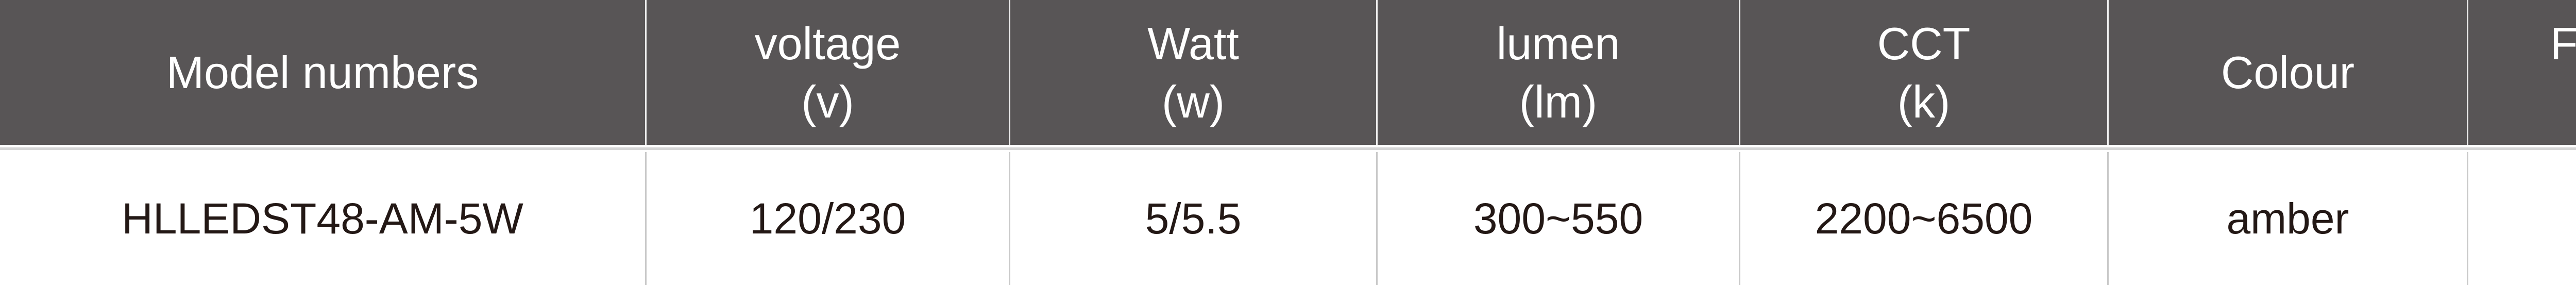 The image size is (2576, 285). I want to click on cell-lumen: 300~550, so click(1557, 219).